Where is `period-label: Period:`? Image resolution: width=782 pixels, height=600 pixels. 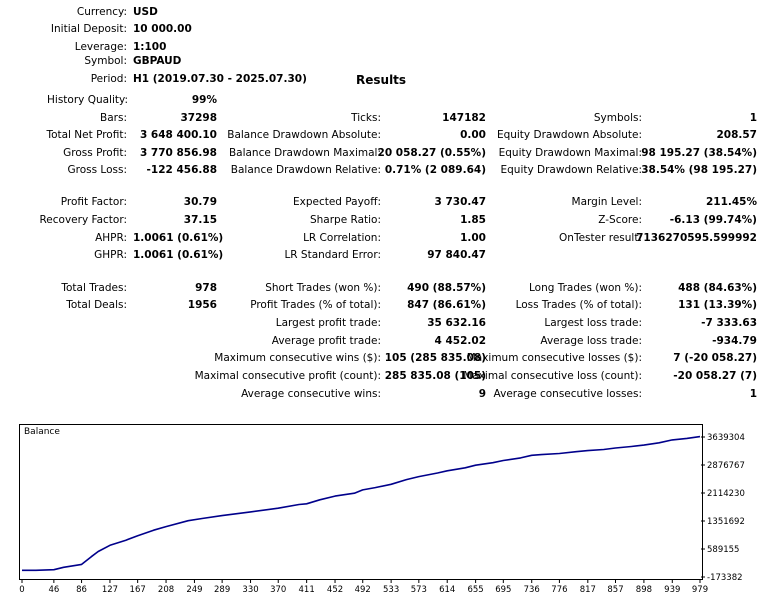
period-label: Period: is located at coordinates (108, 79).